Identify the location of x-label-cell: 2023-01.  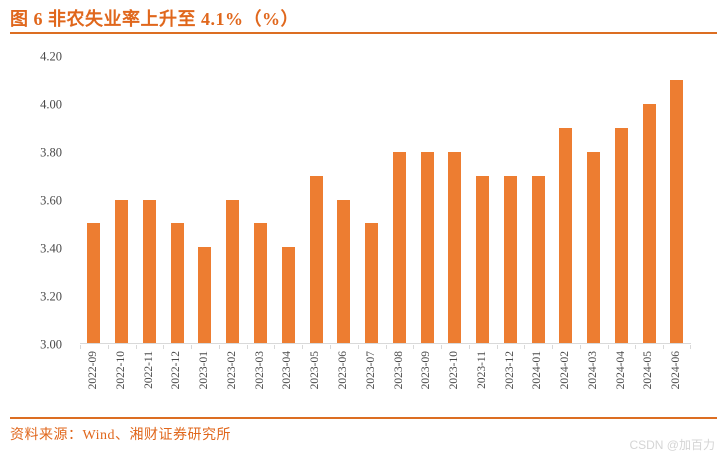
(205, 383).